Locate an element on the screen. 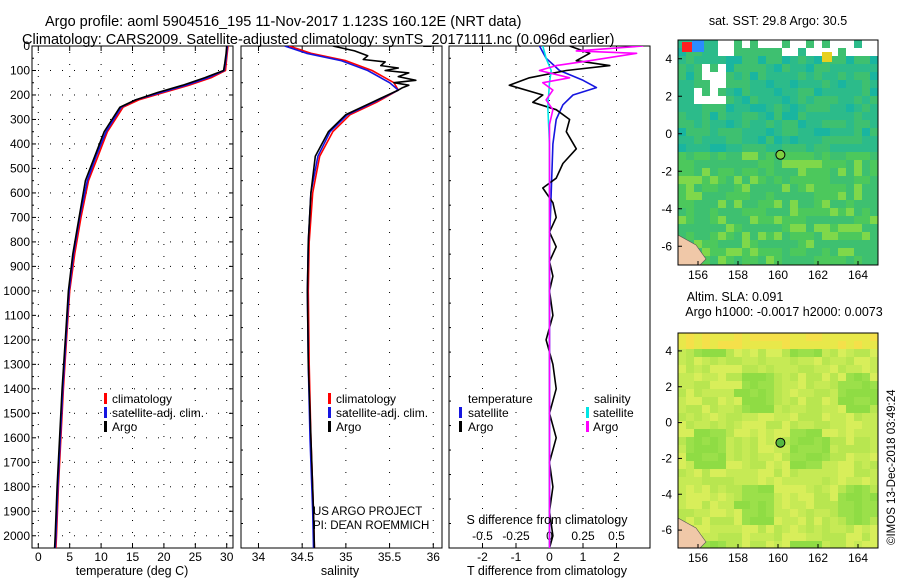 This screenshot has width=900, height=580. y-tick-label: 1600 is located at coordinates (16, 438).